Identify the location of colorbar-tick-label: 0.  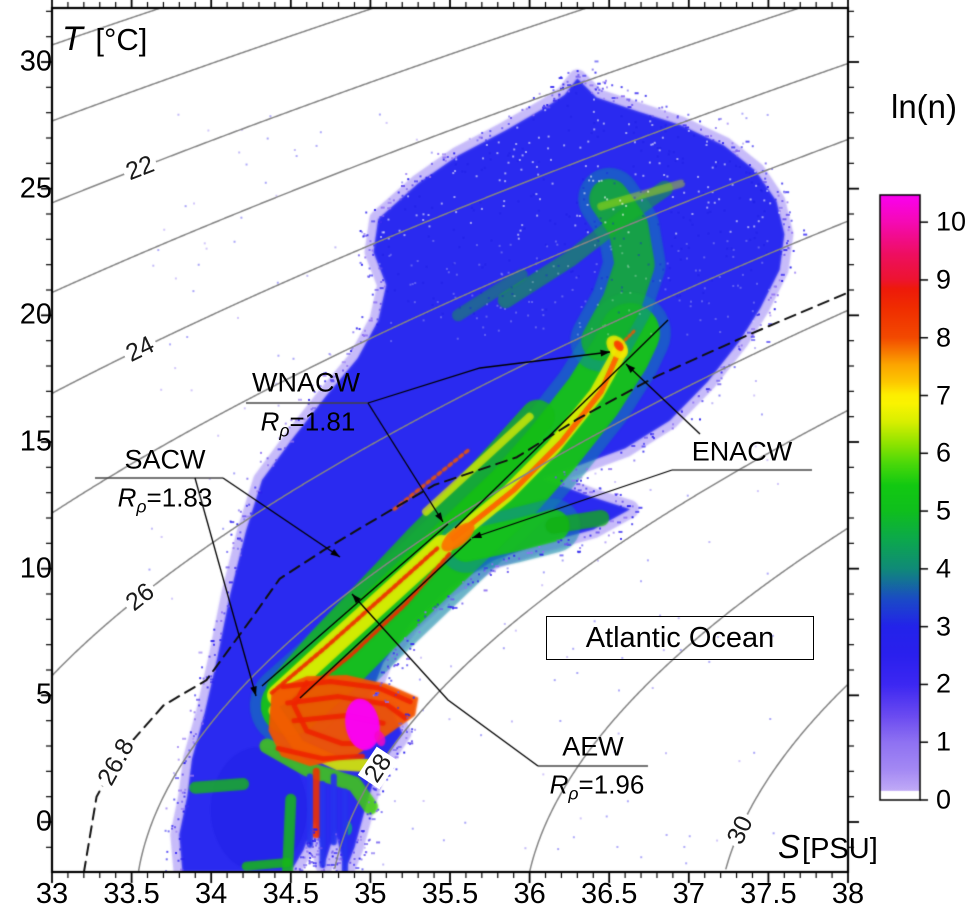
(944, 799).